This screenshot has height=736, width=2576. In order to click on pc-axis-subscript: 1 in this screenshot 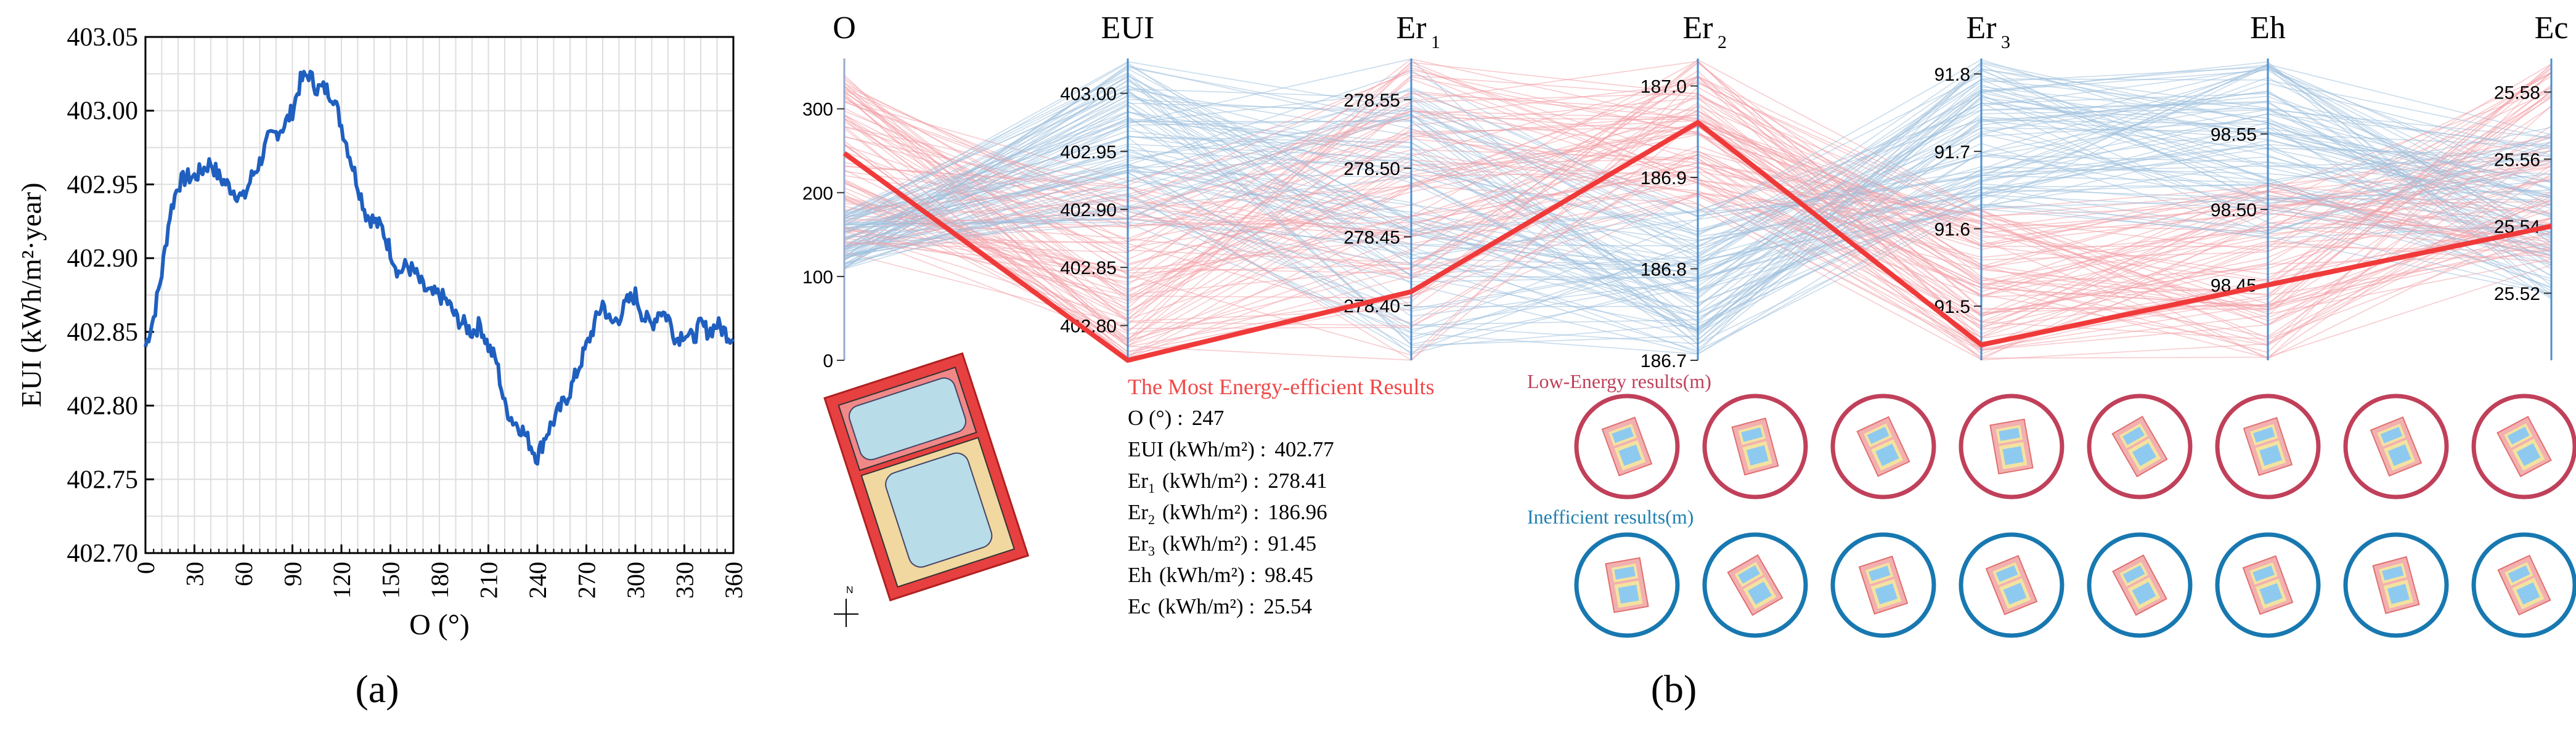, I will do `click(1435, 42)`.